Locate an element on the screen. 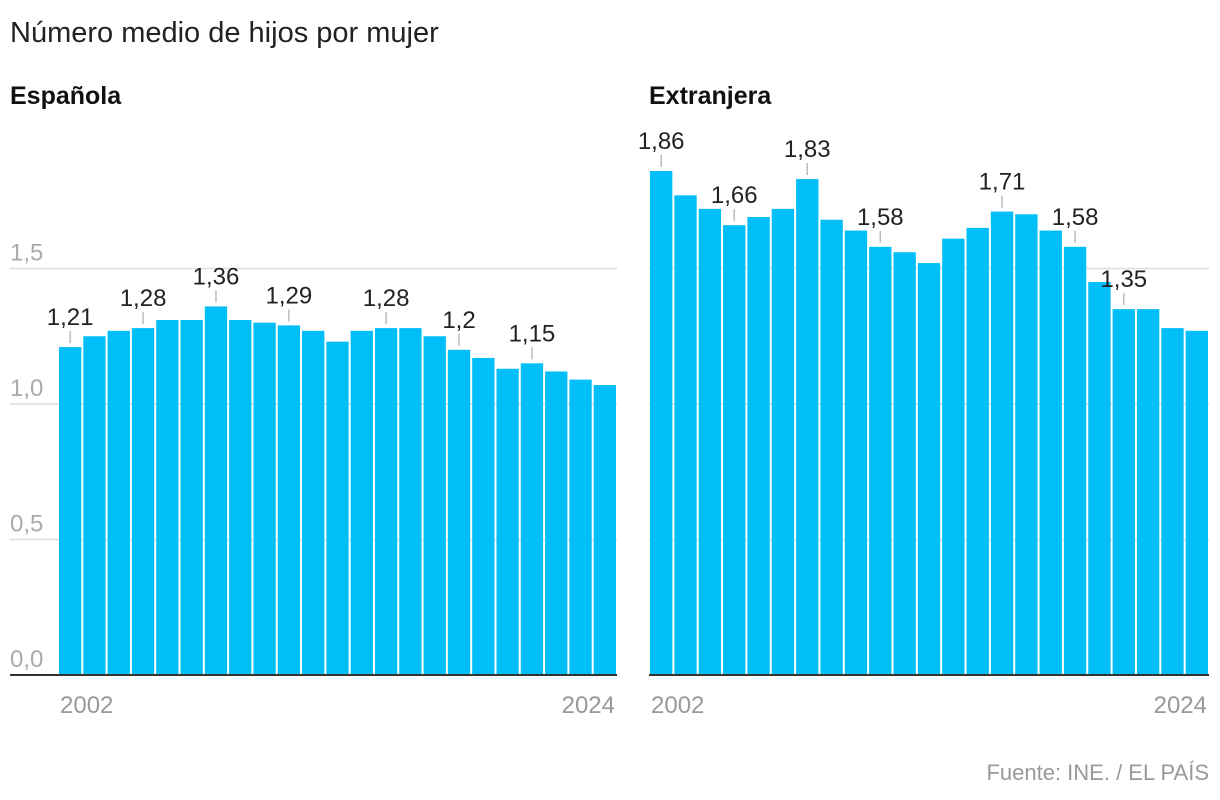 This screenshot has height=800, width=1220. value-label: 1,83 is located at coordinates (807, 149).